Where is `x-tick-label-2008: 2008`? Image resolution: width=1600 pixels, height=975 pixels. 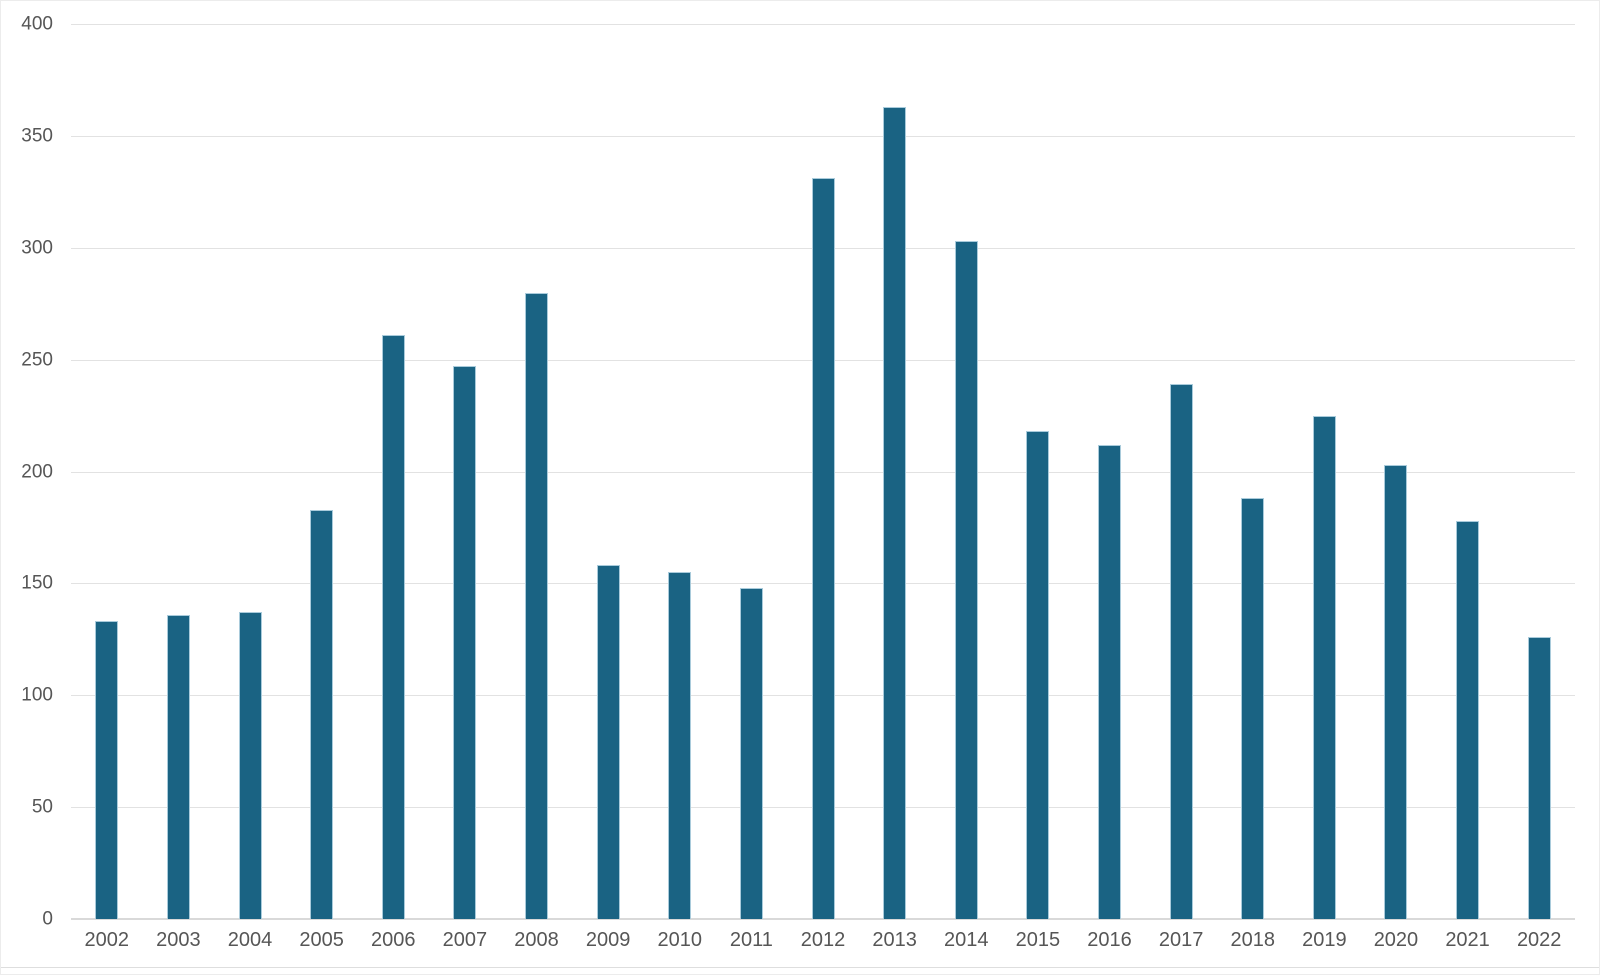 x-tick-label-2008: 2008 is located at coordinates (536, 940).